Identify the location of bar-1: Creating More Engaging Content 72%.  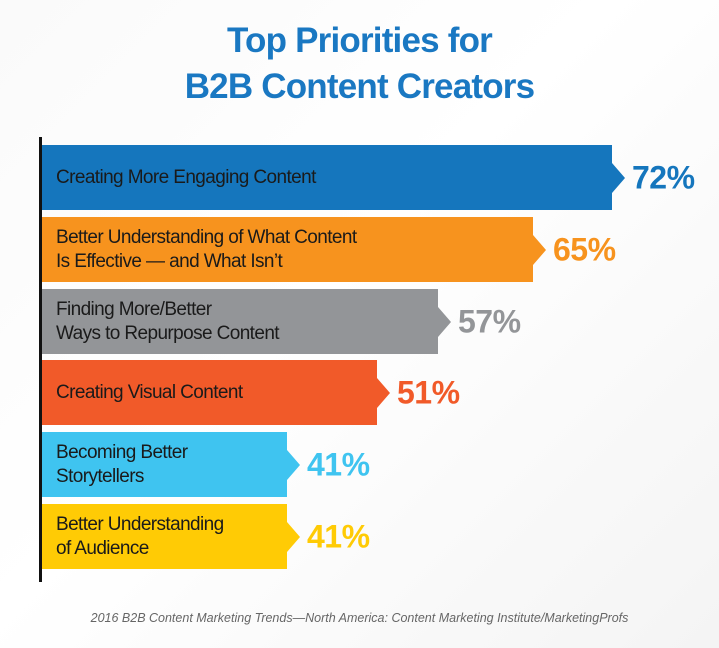
(380, 177).